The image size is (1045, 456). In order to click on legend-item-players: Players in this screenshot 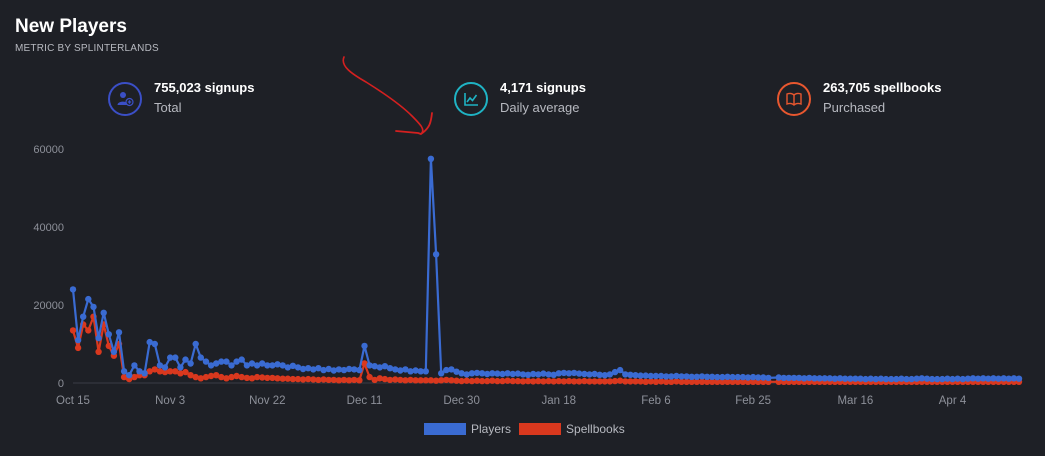, I will do `click(467, 429)`.